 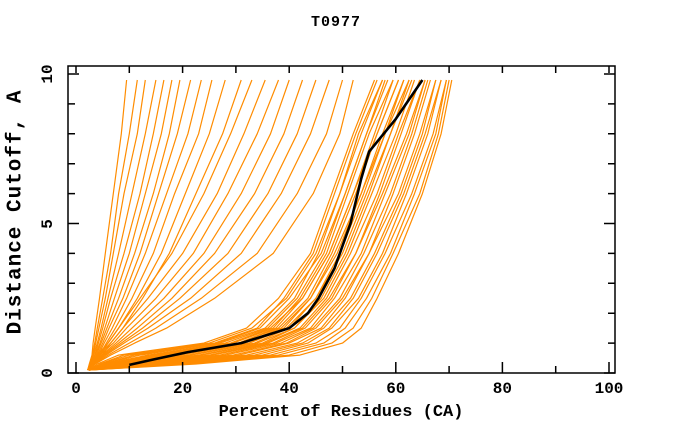 I want to click on y-tick-label-5: 5, so click(x=48, y=223).